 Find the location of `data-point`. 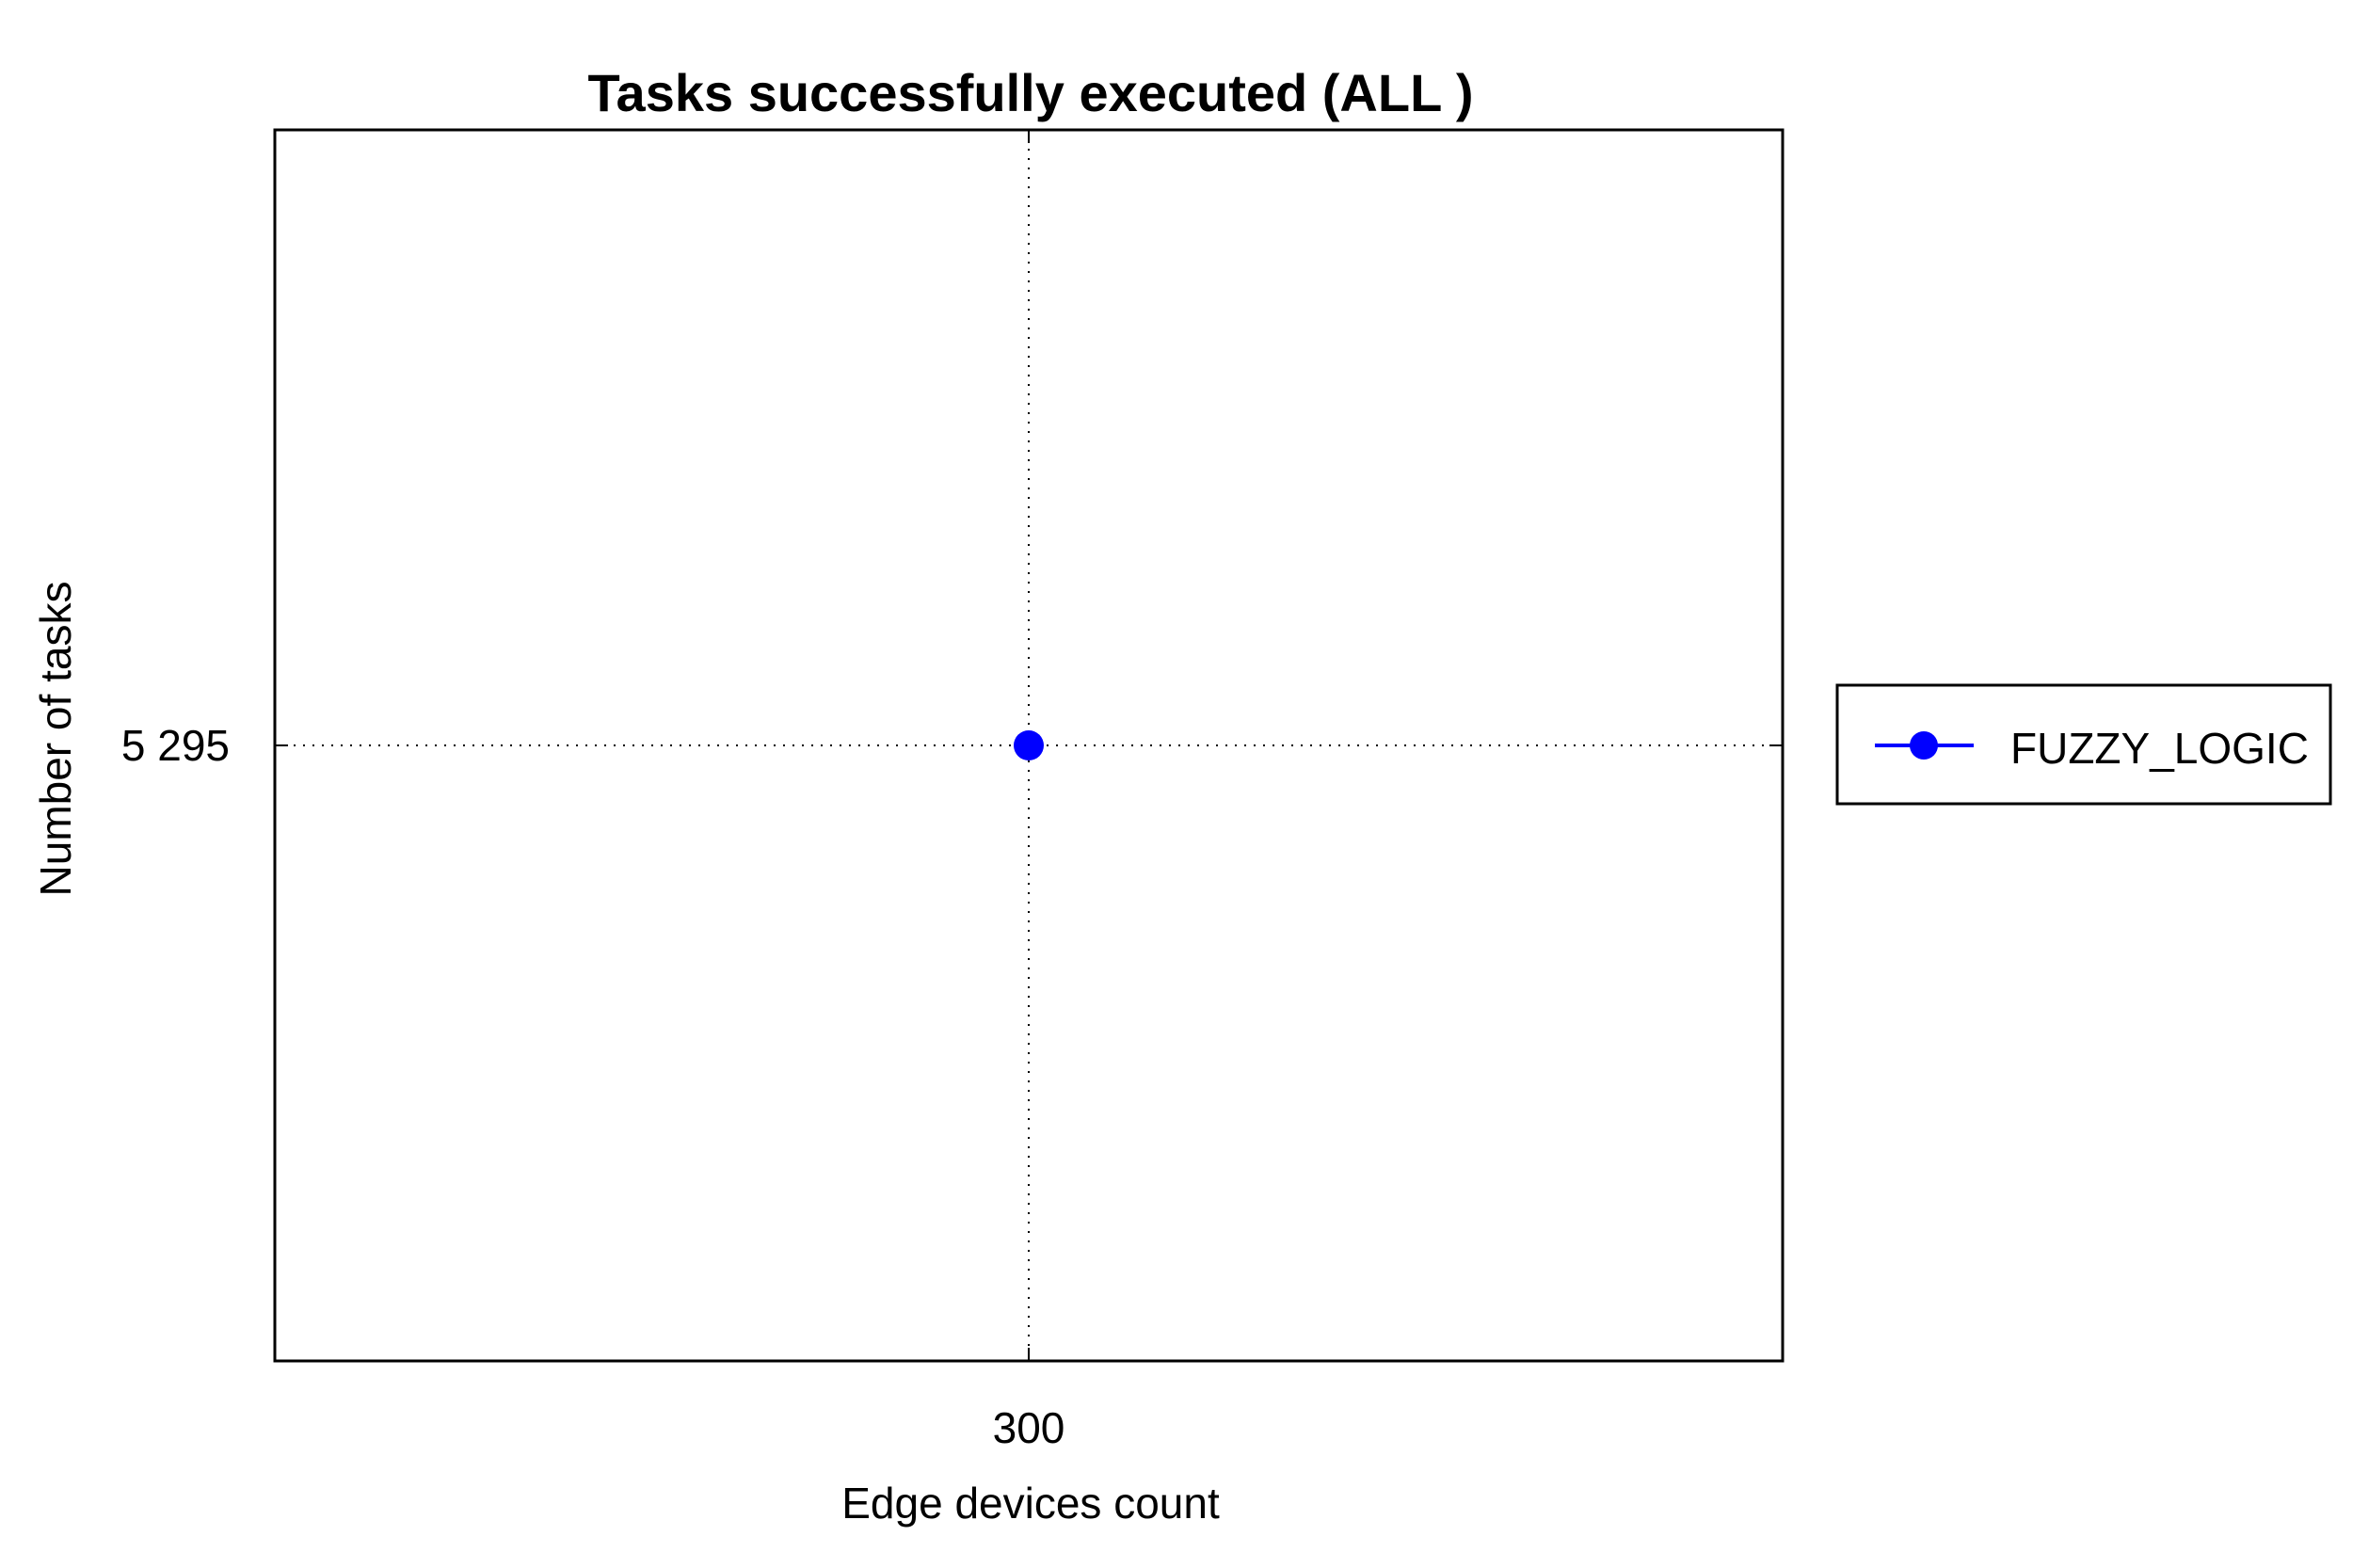

data-point is located at coordinates (1029, 745).